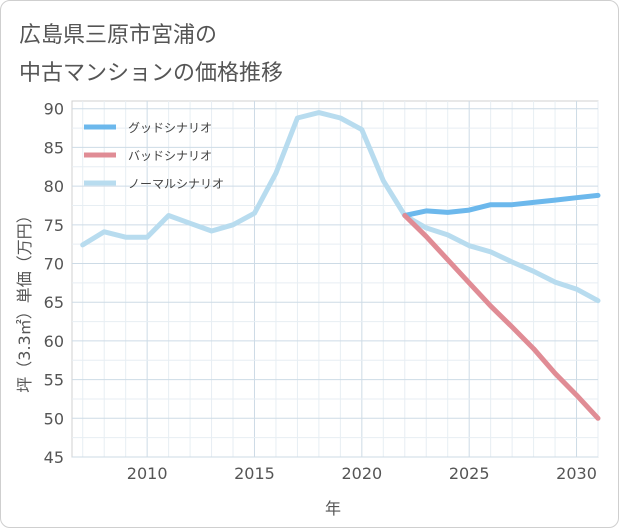 The image size is (621, 530). What do you see at coordinates (170, 128) in the screenshot?
I see `legend-label: グッドシナリオ` at bounding box center [170, 128].